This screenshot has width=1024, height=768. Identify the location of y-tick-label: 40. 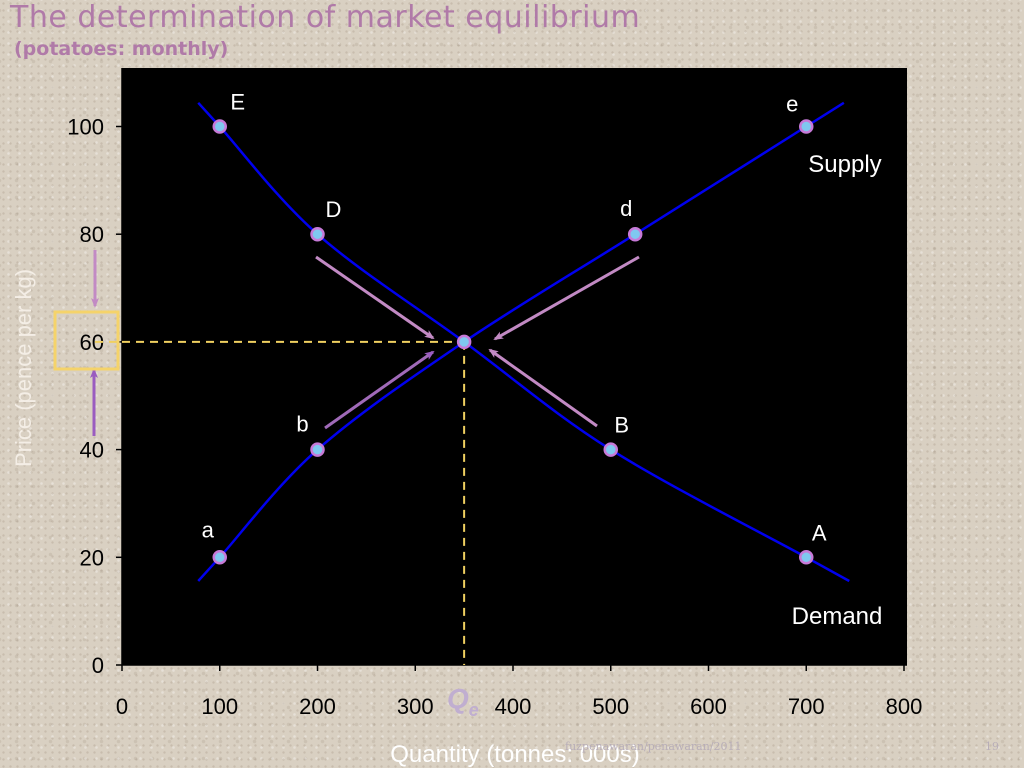
(92, 450).